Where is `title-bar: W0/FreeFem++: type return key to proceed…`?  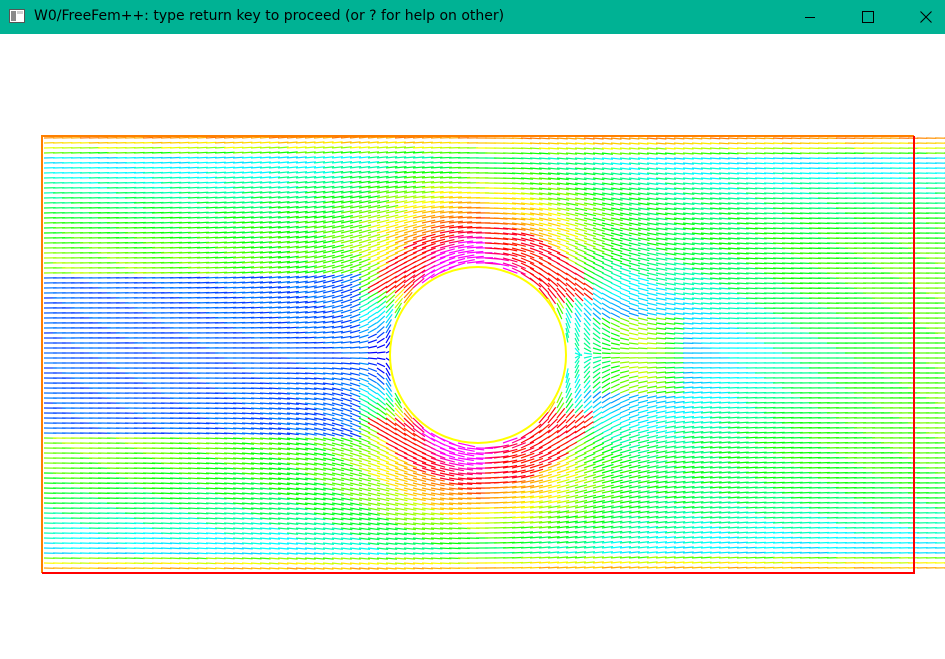
title-bar: W0/FreeFem++: type return key to proceed… is located at coordinates (472, 17).